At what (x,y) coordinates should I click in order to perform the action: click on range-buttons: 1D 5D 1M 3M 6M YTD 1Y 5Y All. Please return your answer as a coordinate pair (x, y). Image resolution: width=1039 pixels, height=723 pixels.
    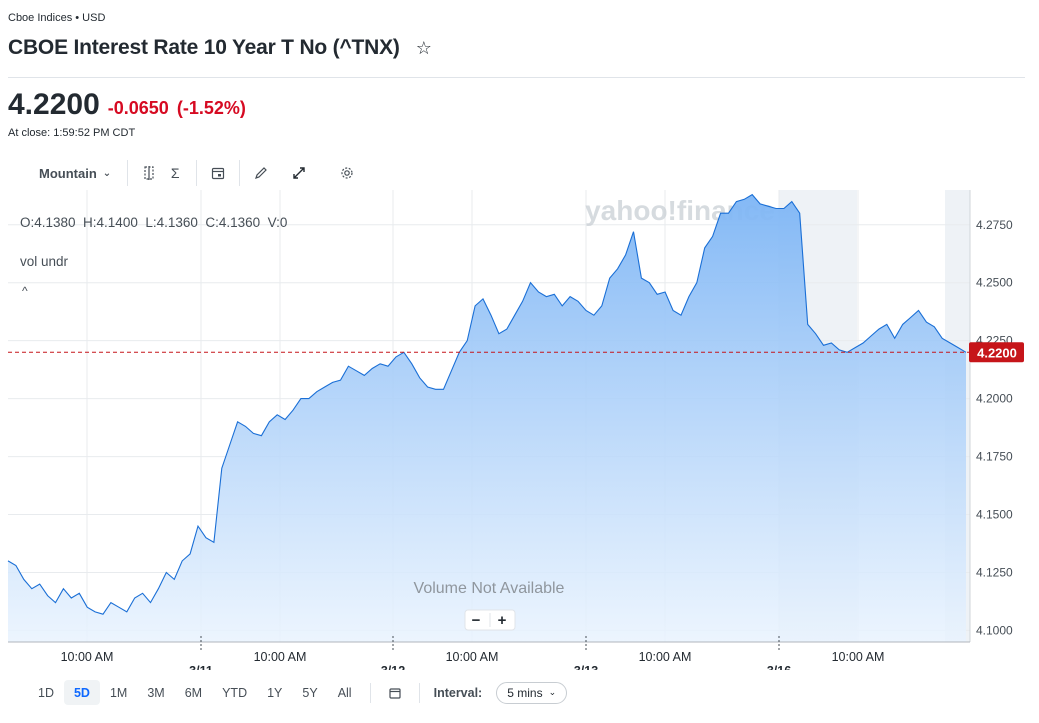
    Looking at the image, I should click on (195, 692).